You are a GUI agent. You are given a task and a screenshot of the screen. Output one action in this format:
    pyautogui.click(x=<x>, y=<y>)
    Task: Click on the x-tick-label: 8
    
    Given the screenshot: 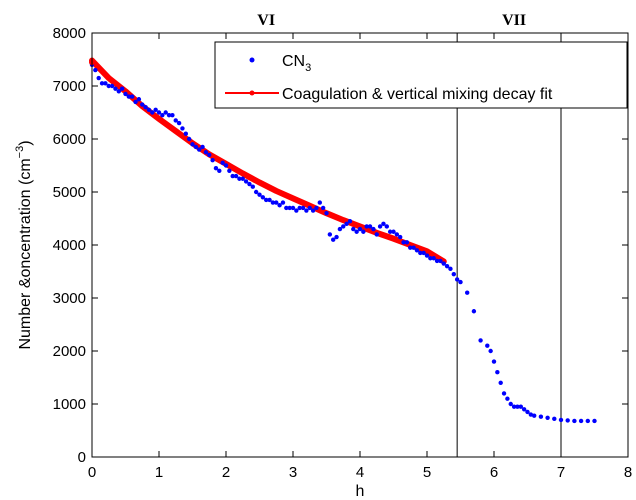 What is the action you would take?
    pyautogui.click(x=628, y=472)
    